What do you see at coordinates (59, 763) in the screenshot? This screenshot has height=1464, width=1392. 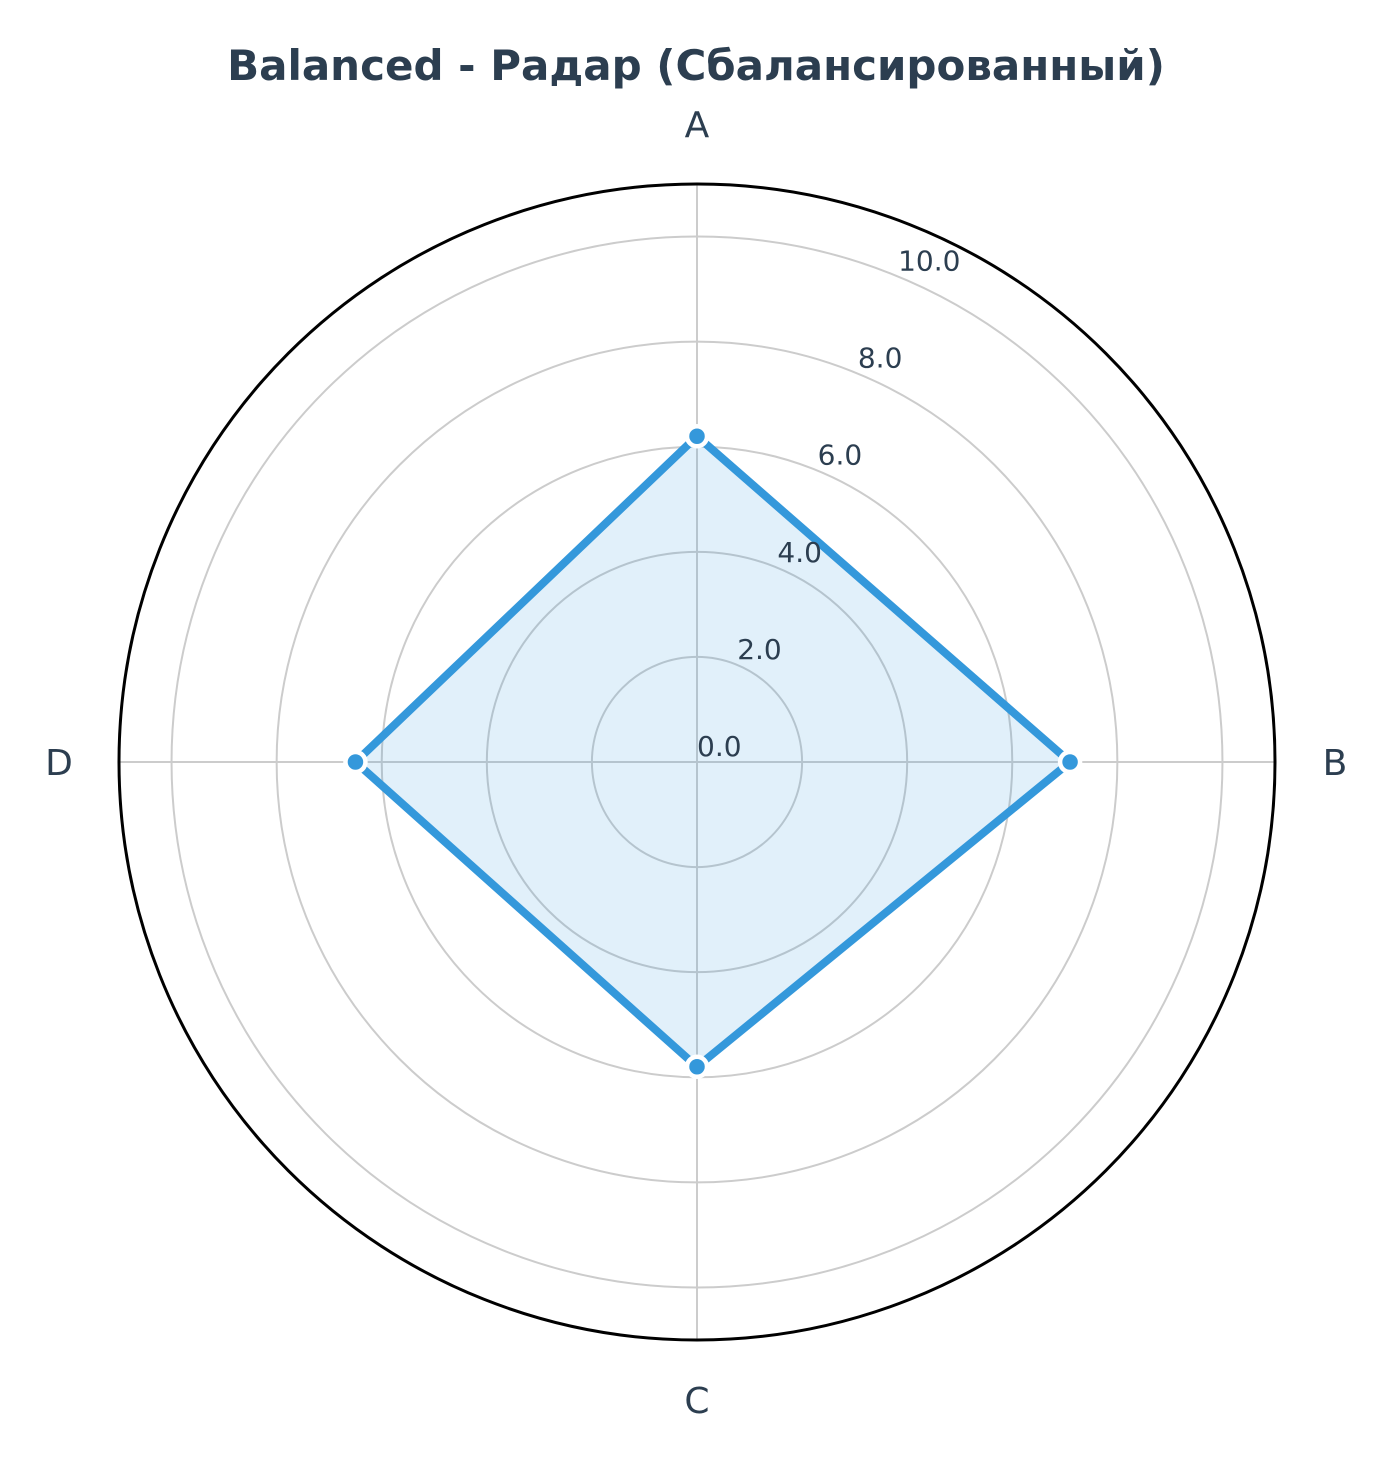 I see `category-label-d: D` at bounding box center [59, 763].